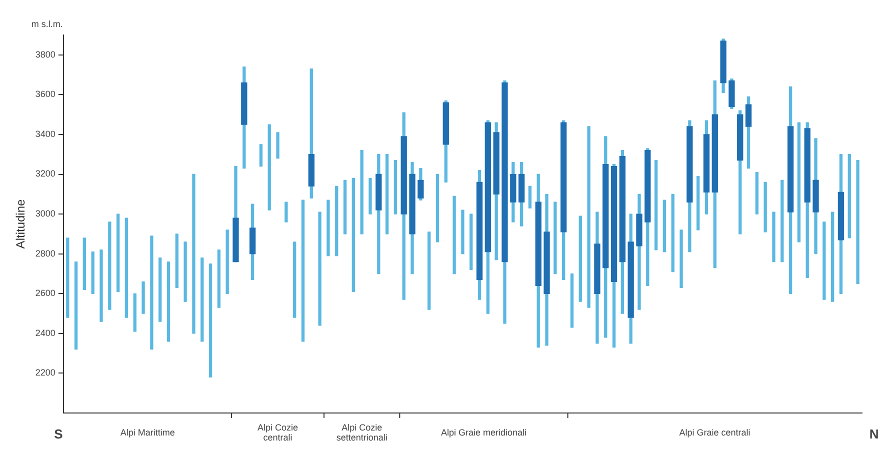  I want to click on text: Alpi Cozie centrali, so click(278, 432).